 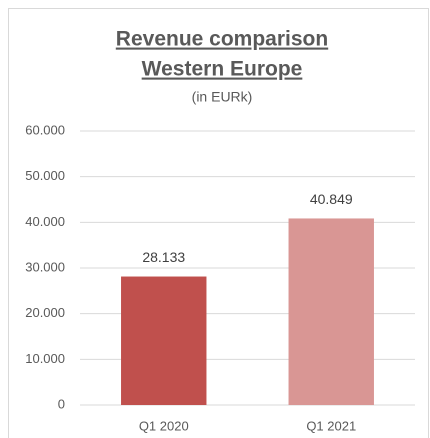 What do you see at coordinates (331, 199) in the screenshot?
I see `data-label: 40.849` at bounding box center [331, 199].